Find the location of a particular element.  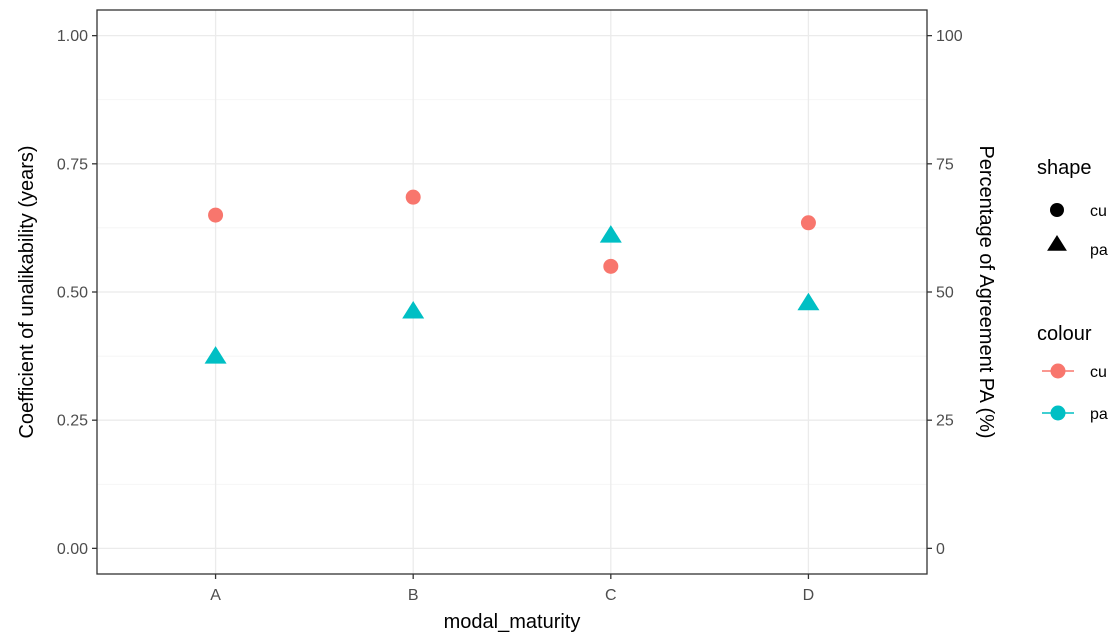

y2-tick-label: 25 is located at coordinates (945, 421).